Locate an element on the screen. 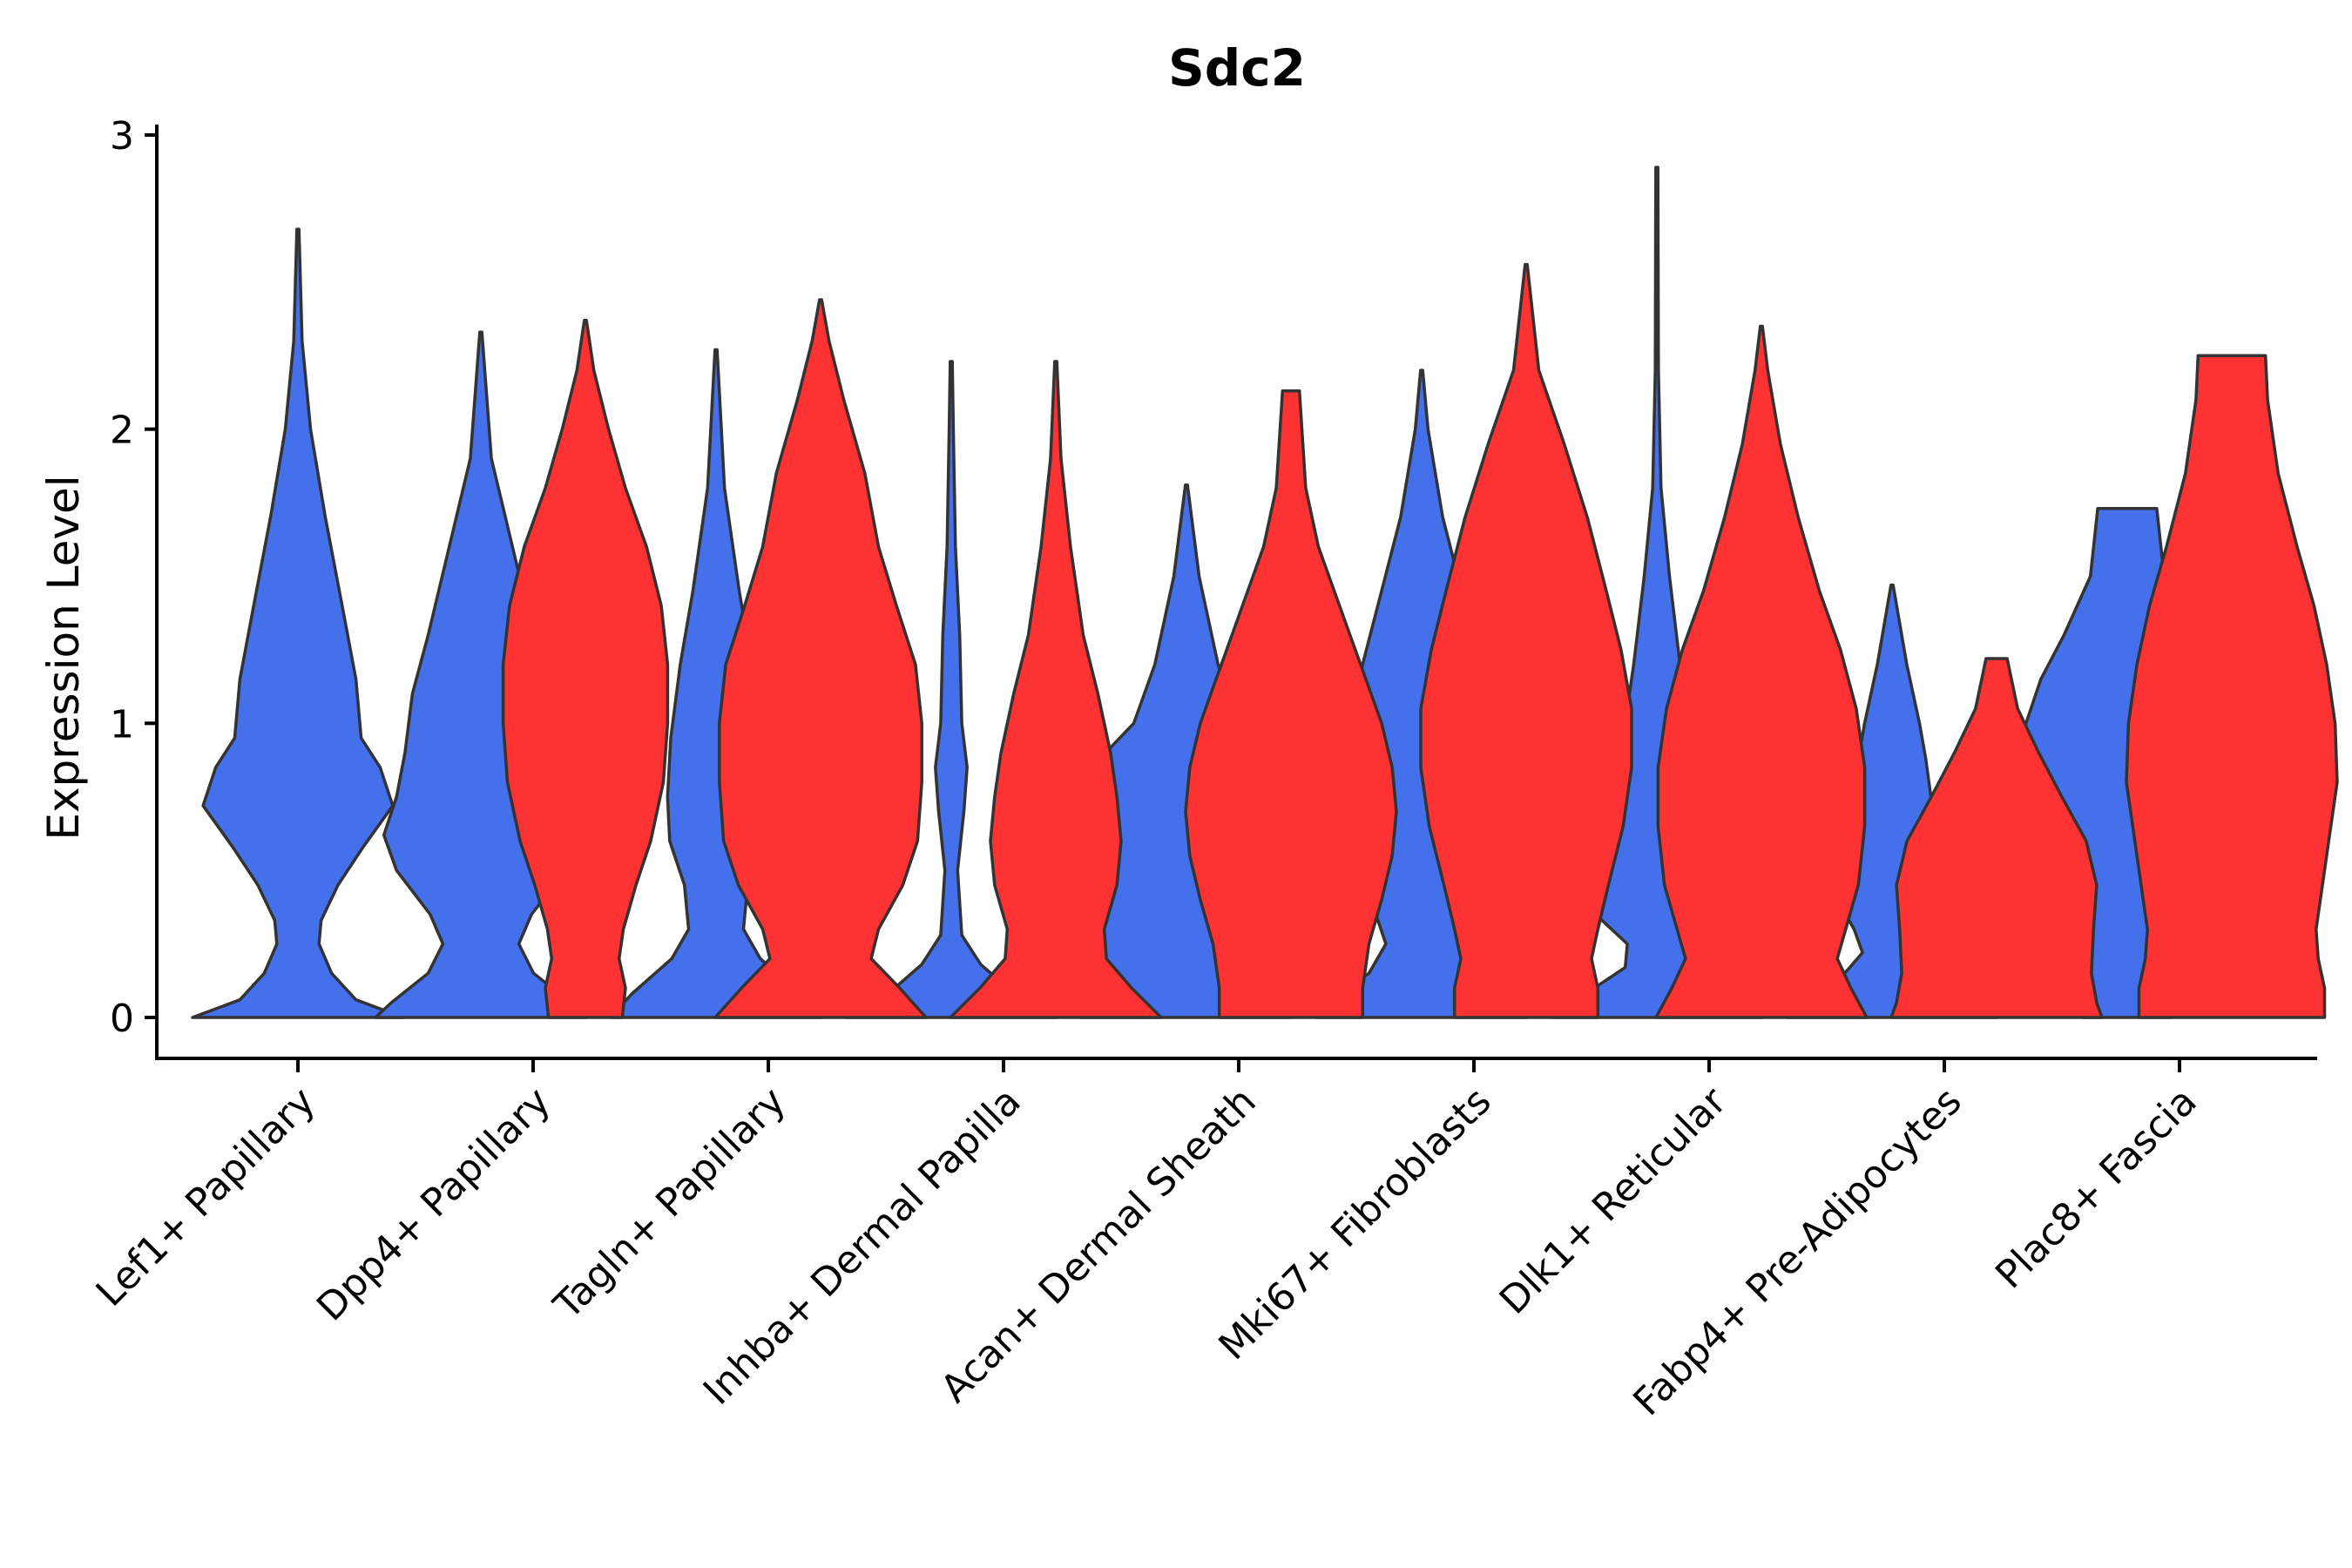  violin-red-plac8-fascia is located at coordinates (2232, 687).